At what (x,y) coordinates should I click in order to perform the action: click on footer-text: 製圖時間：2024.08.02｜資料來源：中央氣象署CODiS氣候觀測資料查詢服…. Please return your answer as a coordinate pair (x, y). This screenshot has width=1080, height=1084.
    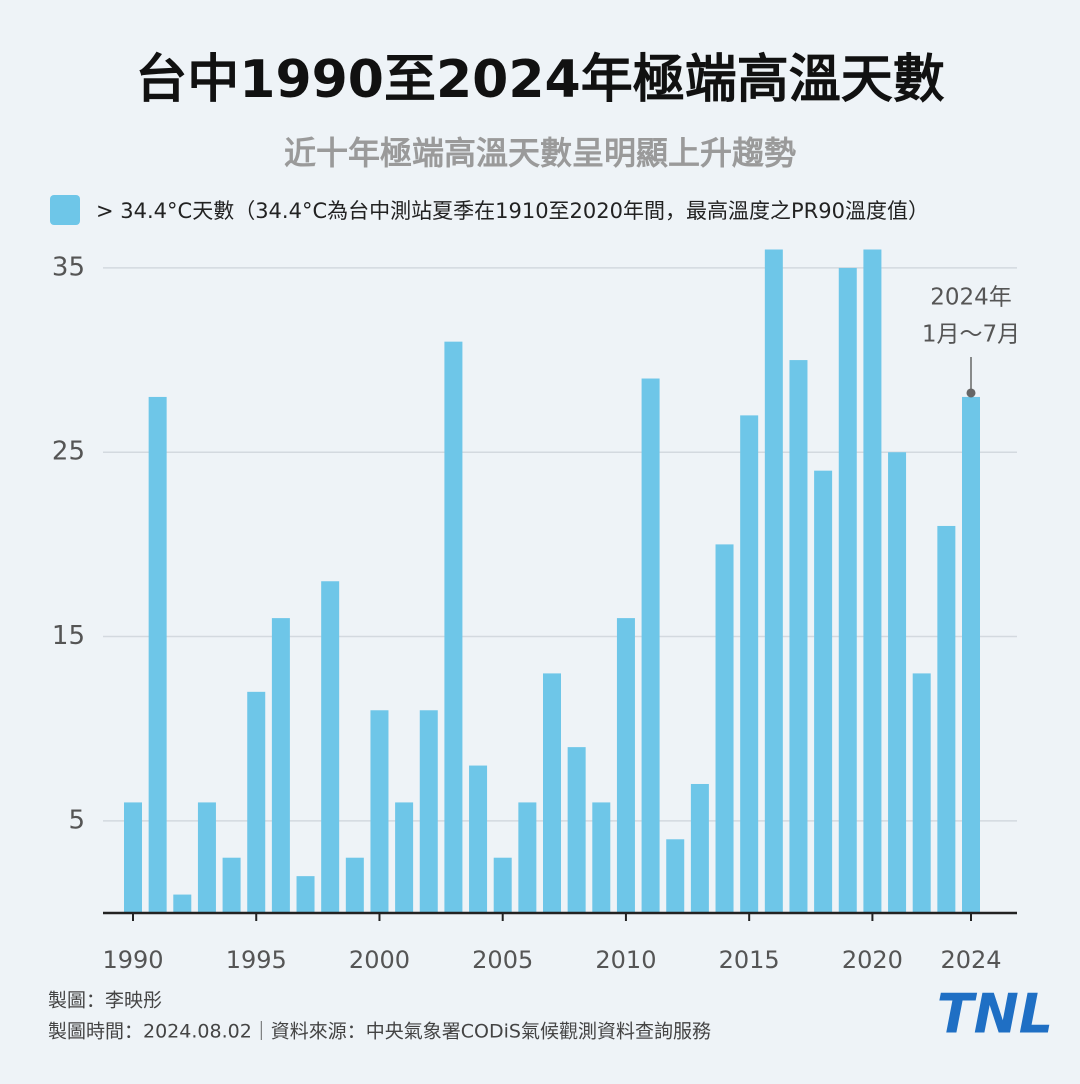
    Looking at the image, I should click on (379, 1032).